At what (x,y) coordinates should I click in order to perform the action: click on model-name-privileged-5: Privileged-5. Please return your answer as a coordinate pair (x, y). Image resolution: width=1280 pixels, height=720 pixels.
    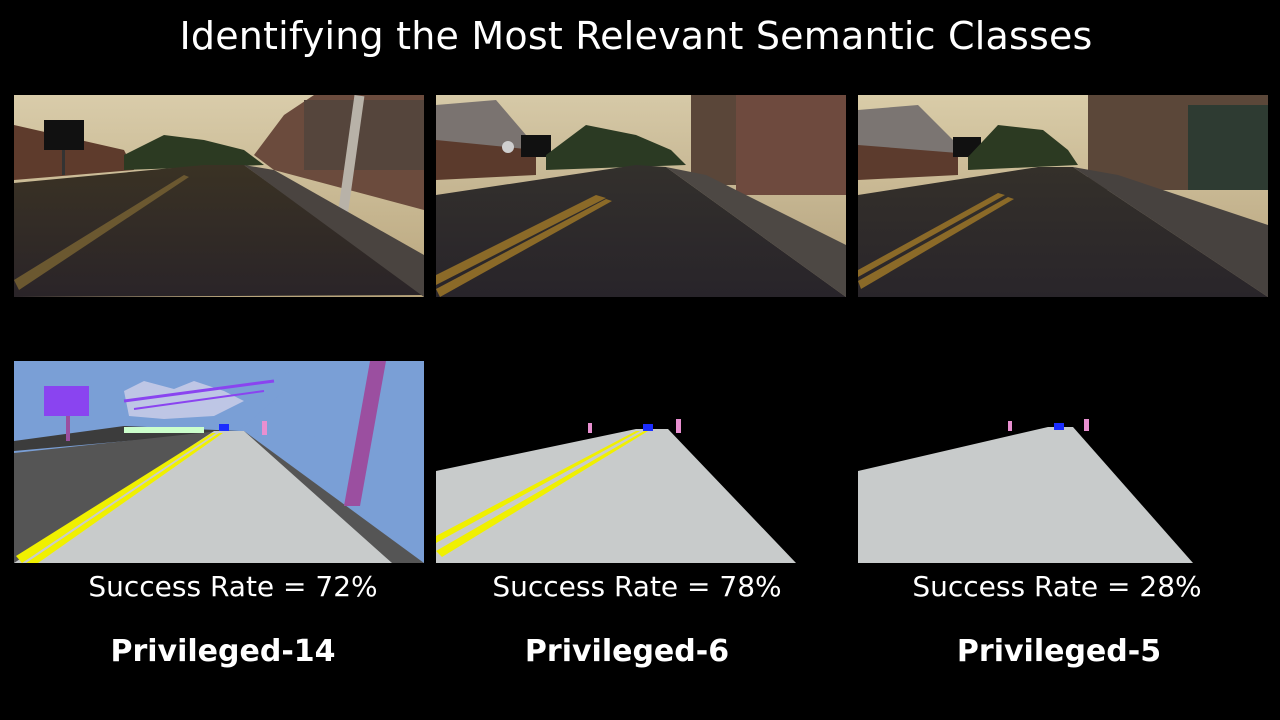
    Looking at the image, I should click on (1059, 651).